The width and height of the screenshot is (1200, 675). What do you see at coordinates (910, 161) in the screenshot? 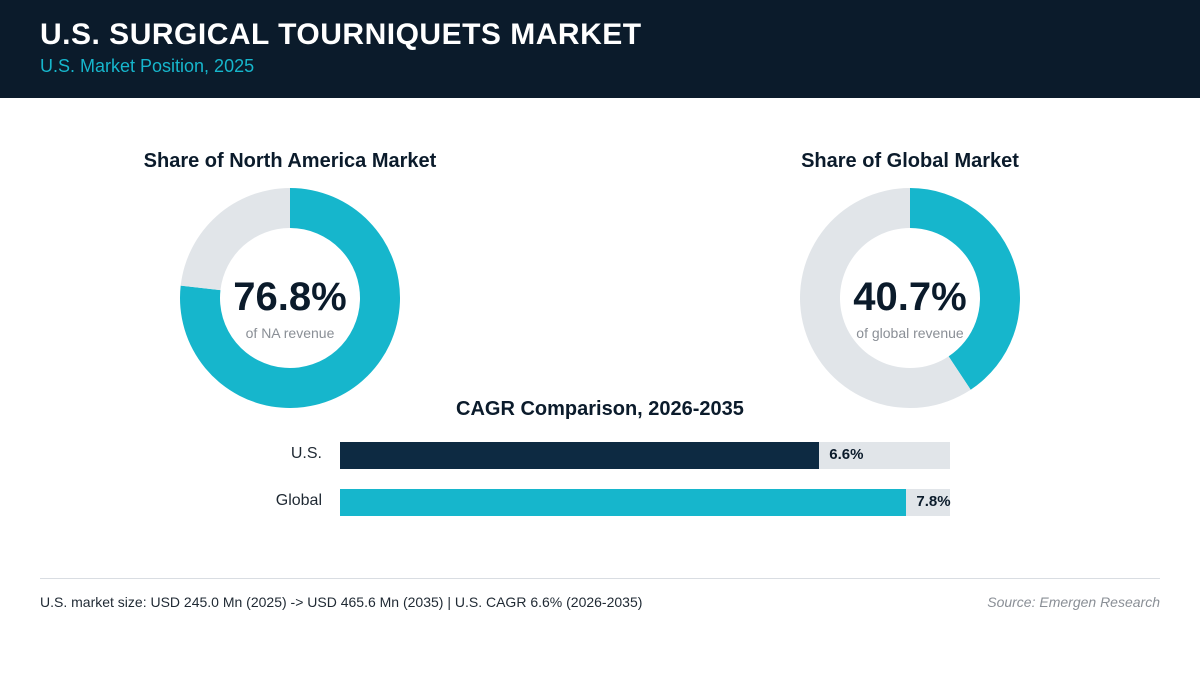
I see `global-donut-title: Share of Global Market` at bounding box center [910, 161].